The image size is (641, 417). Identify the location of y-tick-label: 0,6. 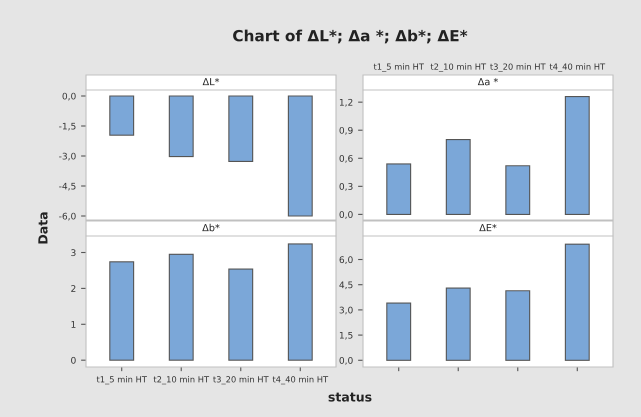
(346, 159).